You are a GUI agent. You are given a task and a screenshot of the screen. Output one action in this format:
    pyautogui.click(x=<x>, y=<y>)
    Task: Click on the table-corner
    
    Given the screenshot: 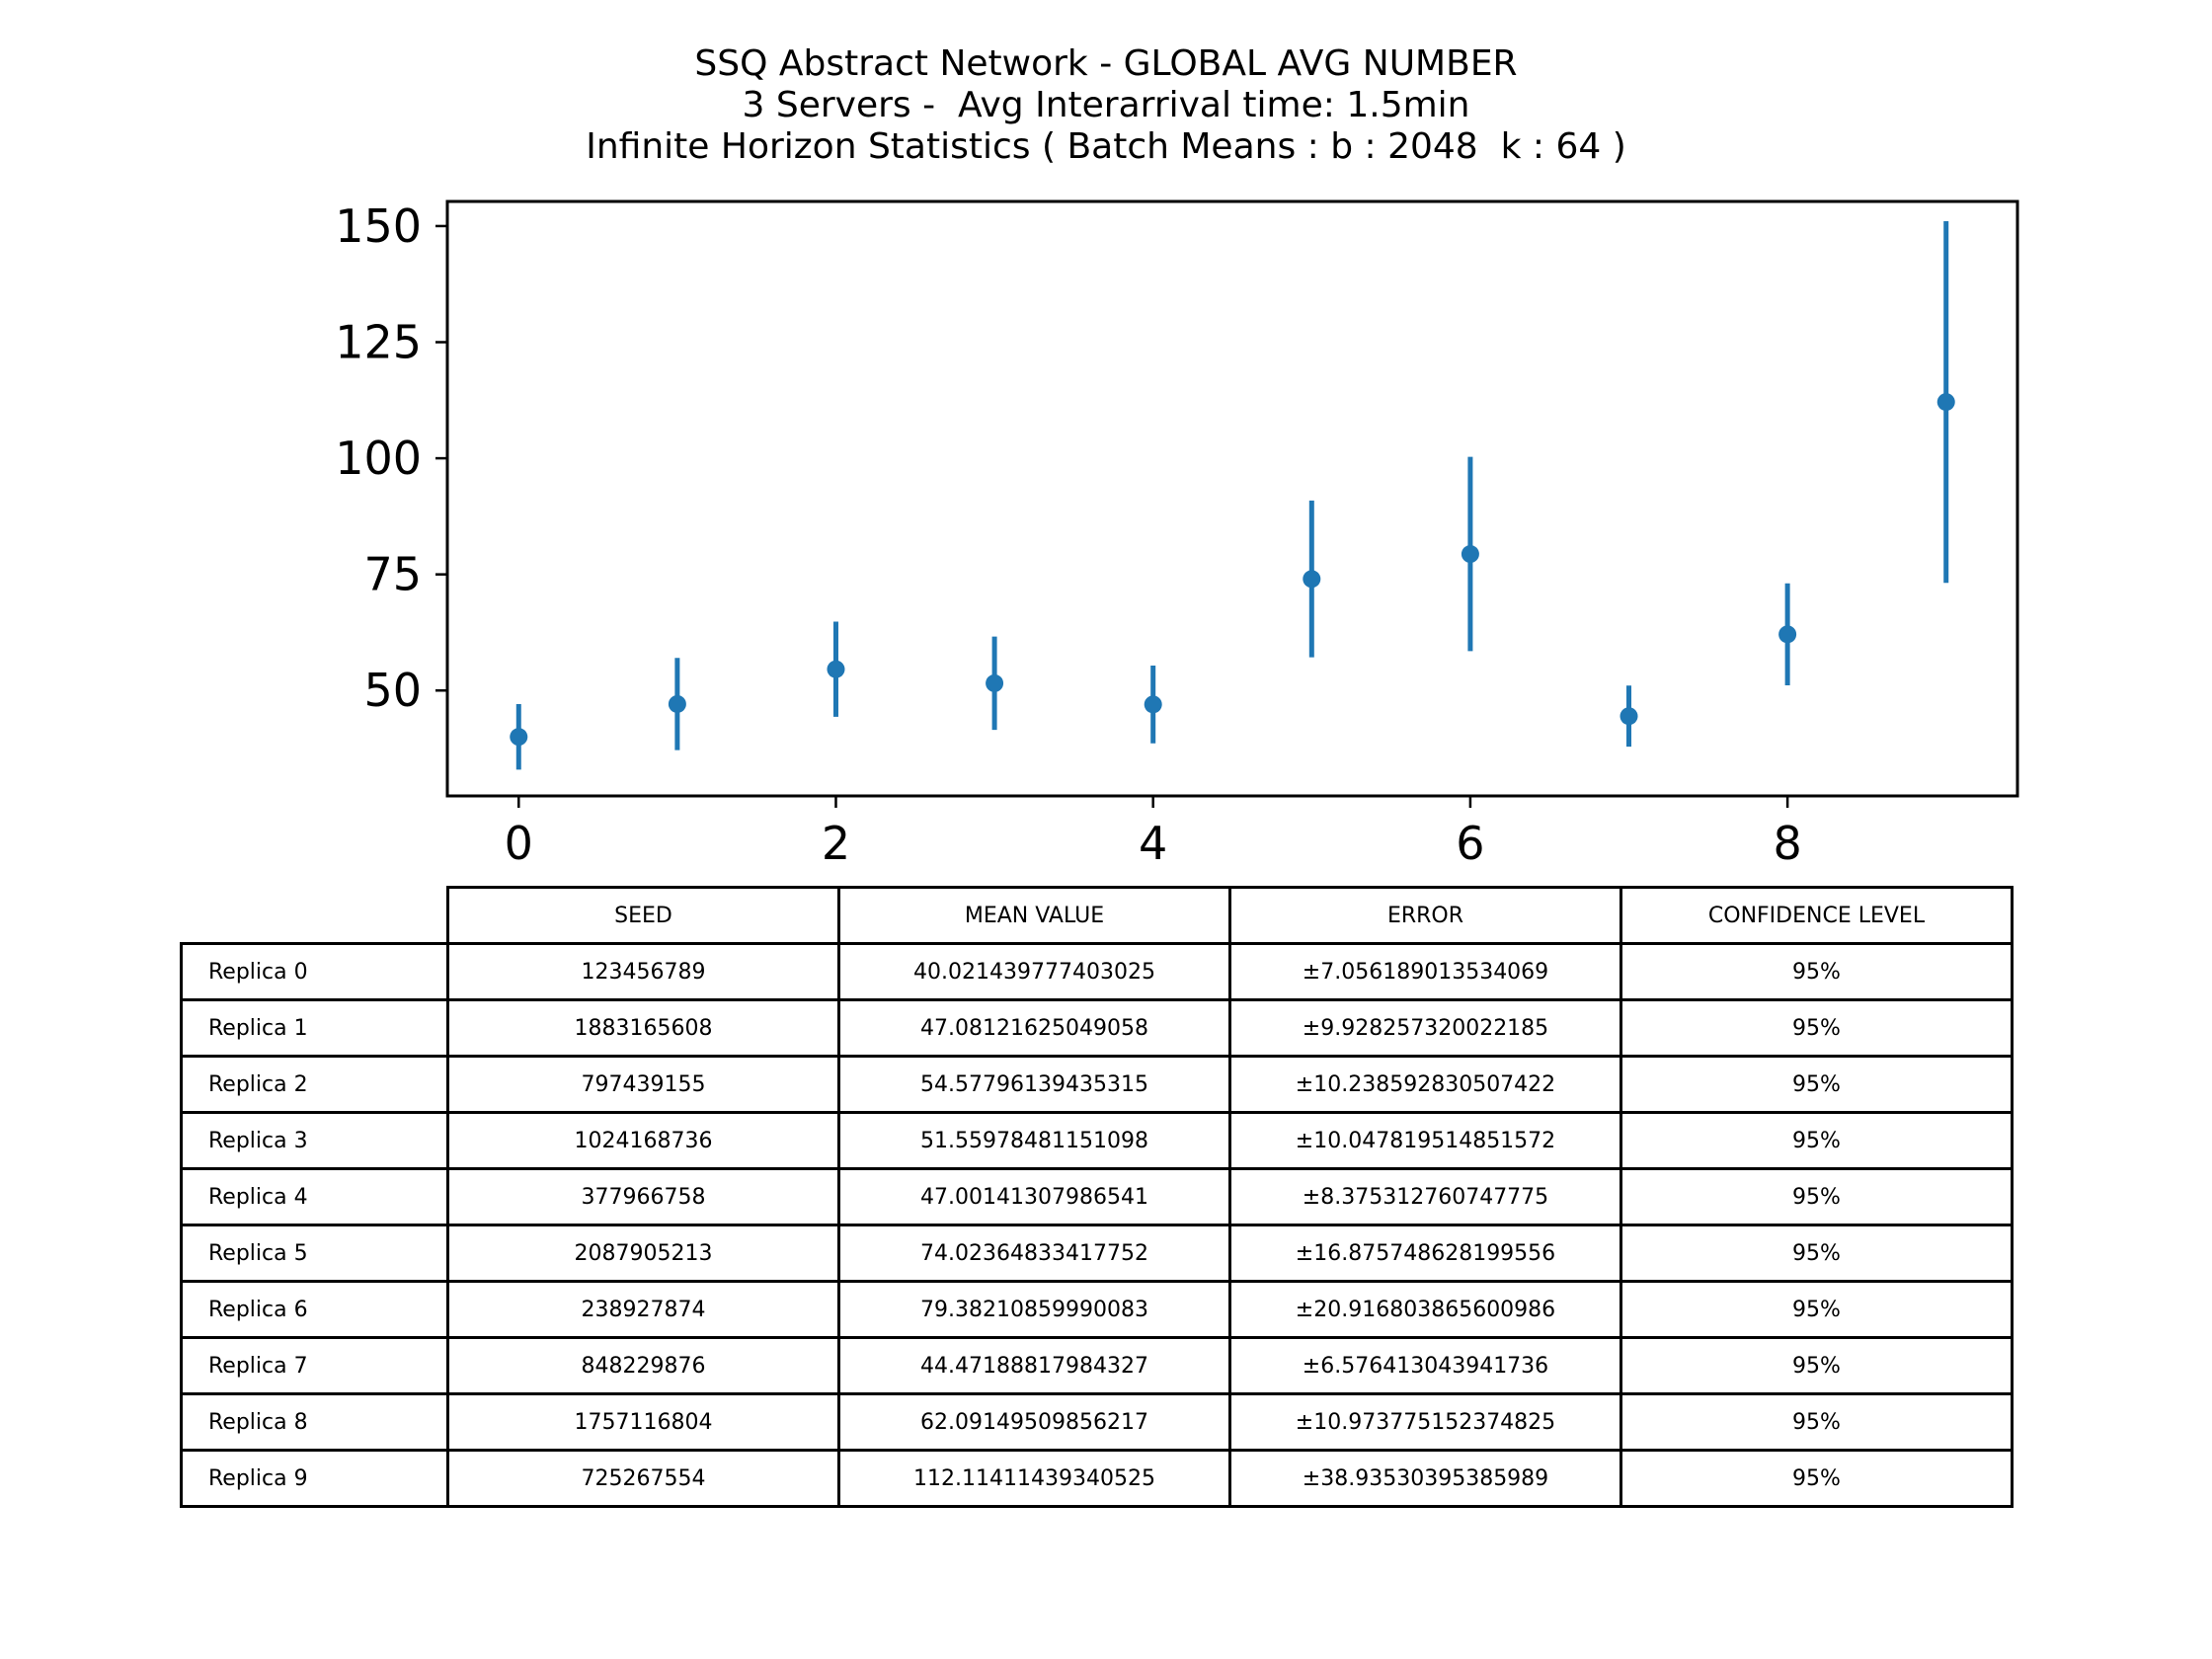 What is the action you would take?
    pyautogui.click(x=315, y=916)
    